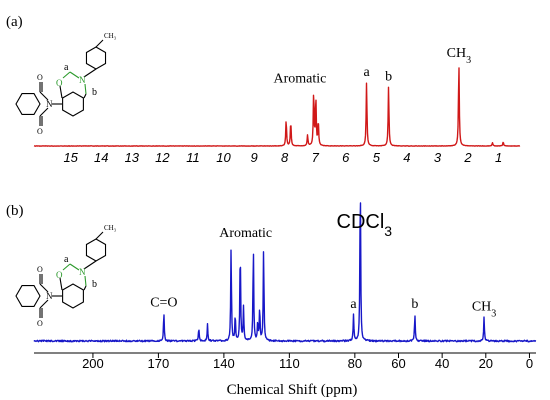 The height and width of the screenshot is (400, 550). I want to click on x-tick-label-0: 15, so click(70, 157).